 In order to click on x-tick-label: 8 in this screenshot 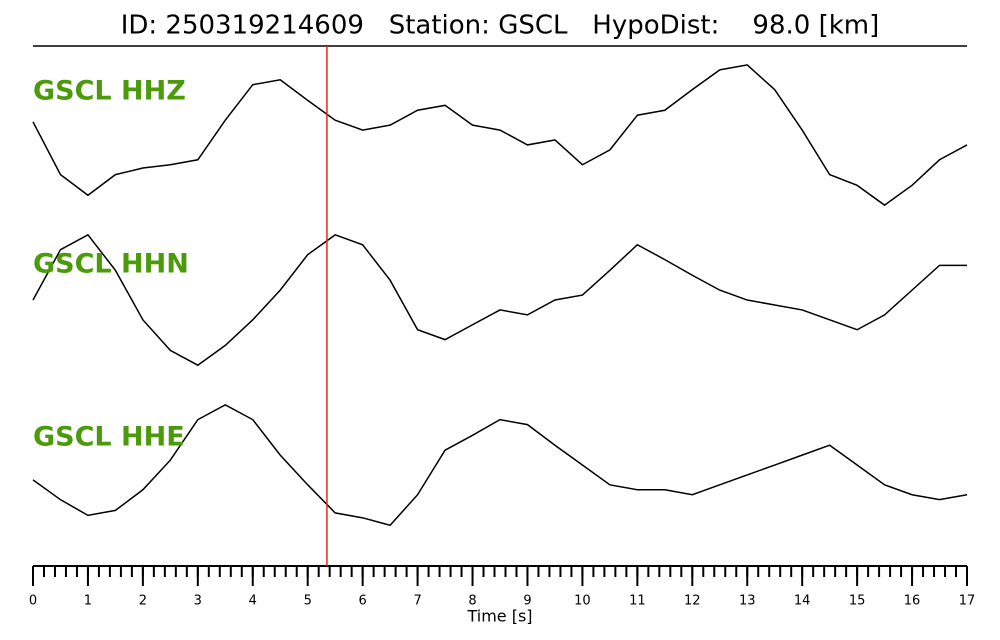, I will do `click(472, 601)`.